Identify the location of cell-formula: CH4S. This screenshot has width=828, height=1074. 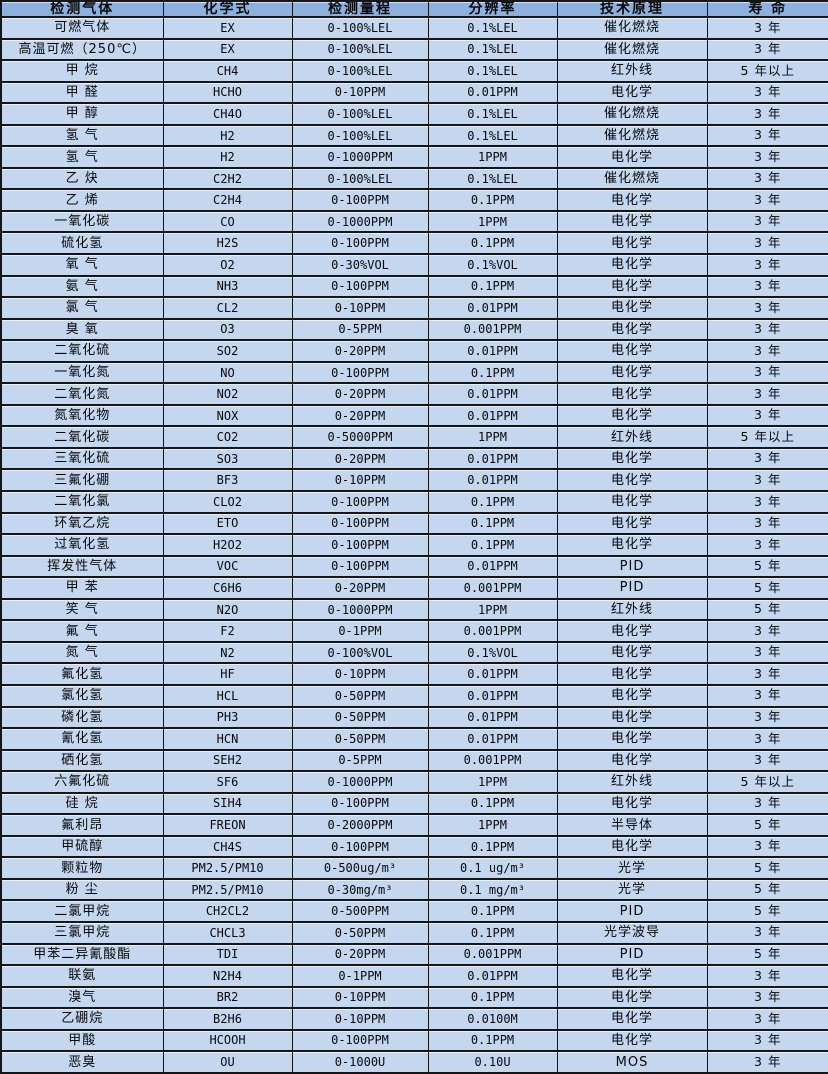
(227, 846).